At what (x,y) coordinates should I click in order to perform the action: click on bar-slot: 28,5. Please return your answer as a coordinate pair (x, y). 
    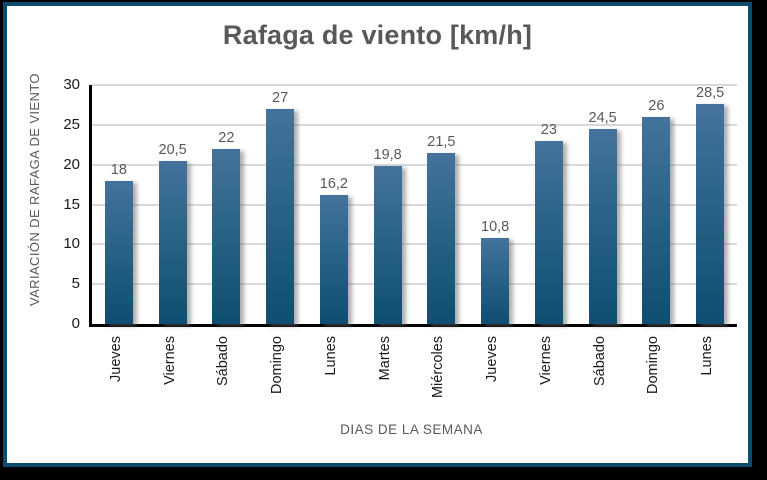
    Looking at the image, I should click on (710, 204).